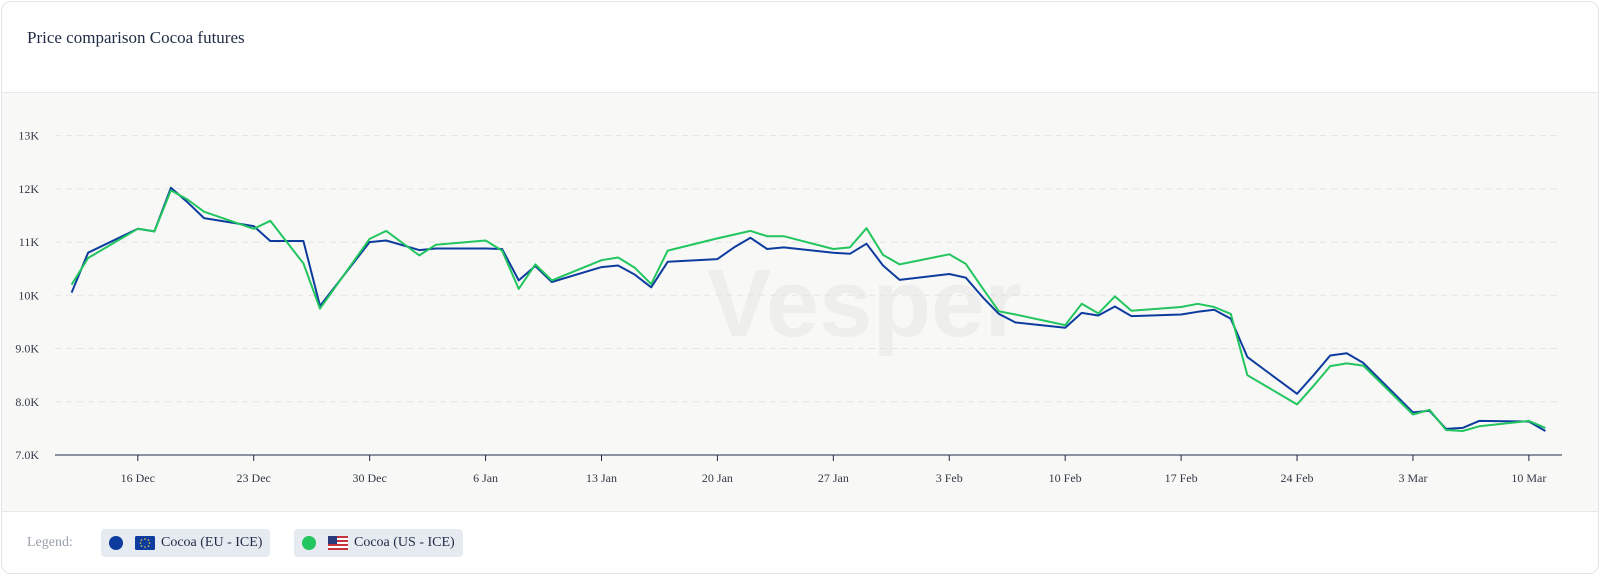 The width and height of the screenshot is (1600, 575). What do you see at coordinates (1528, 478) in the screenshot?
I see `x-tick-label: 10 Mar` at bounding box center [1528, 478].